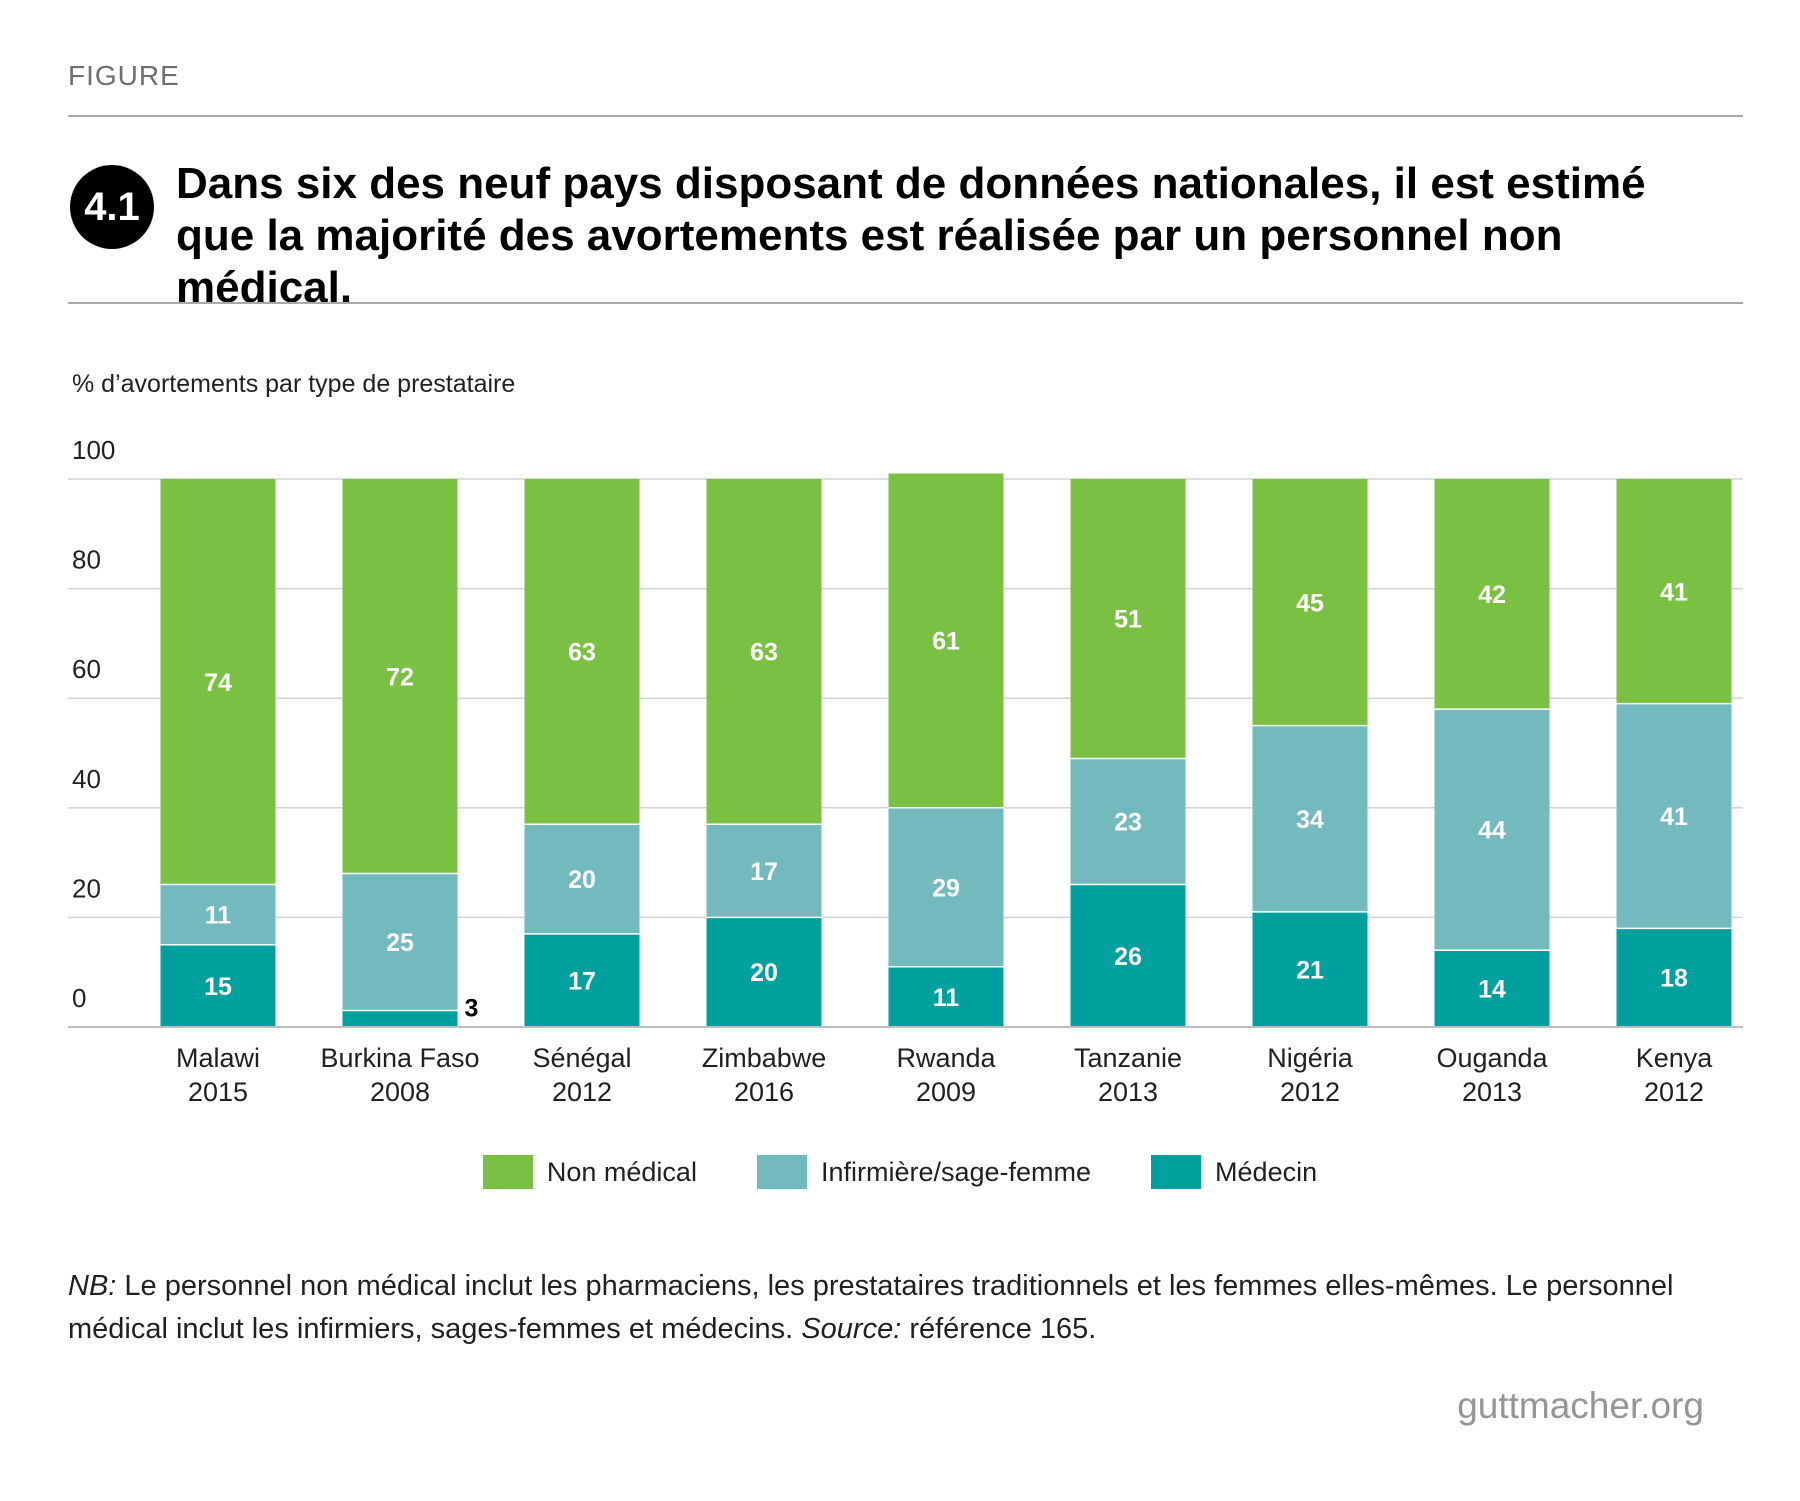 Image resolution: width=1800 pixels, height=1501 pixels. Describe the element at coordinates (1580, 1405) in the screenshot. I see `brand-url: guttmacher.org` at that location.